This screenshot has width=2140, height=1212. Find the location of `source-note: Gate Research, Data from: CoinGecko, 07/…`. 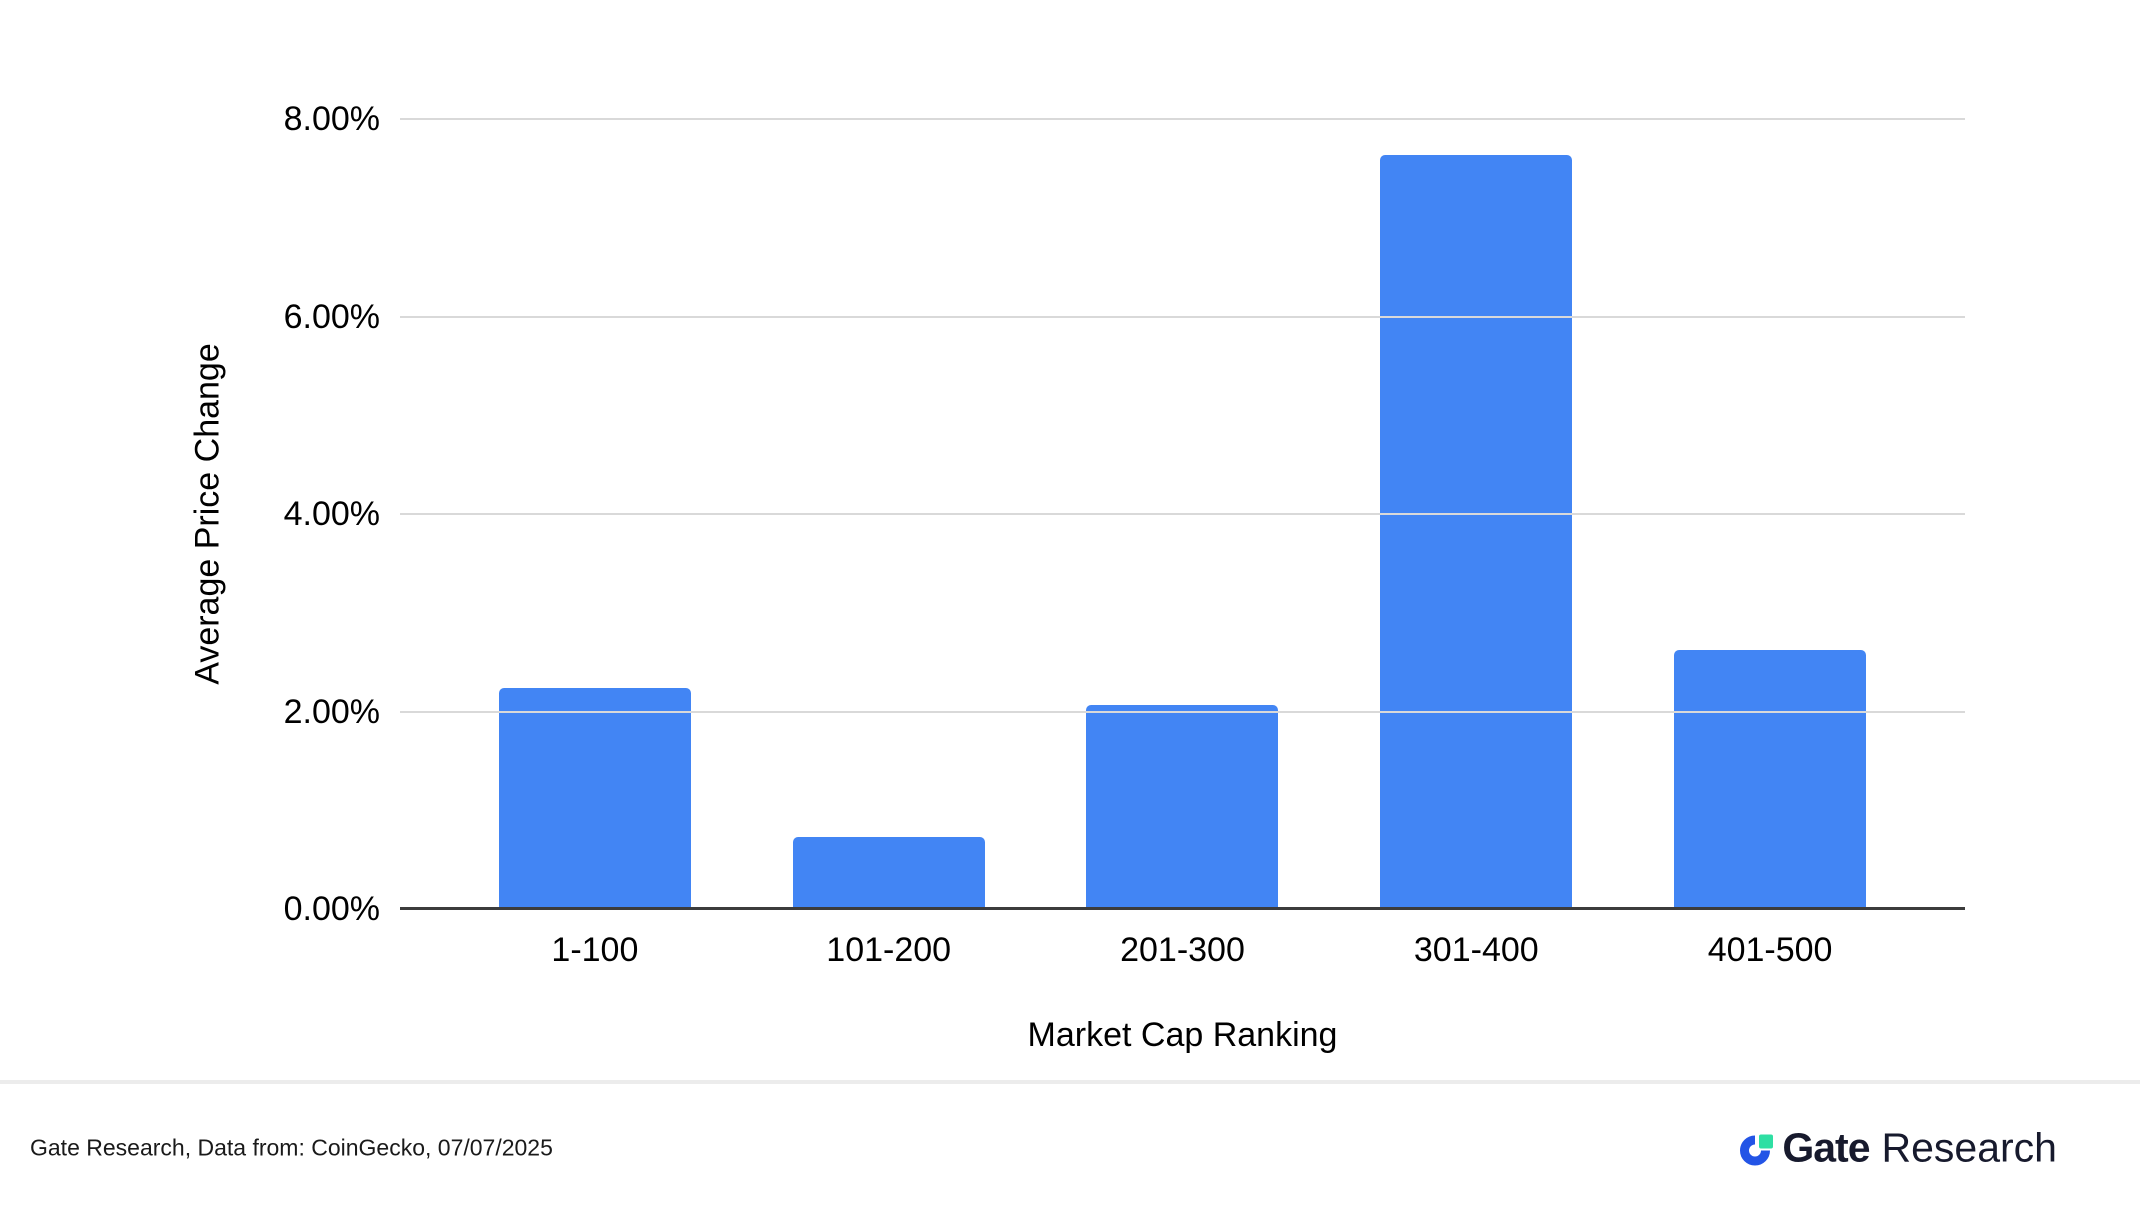

source-note: Gate Research, Data from: CoinGecko, 07/… is located at coordinates (291, 1147).